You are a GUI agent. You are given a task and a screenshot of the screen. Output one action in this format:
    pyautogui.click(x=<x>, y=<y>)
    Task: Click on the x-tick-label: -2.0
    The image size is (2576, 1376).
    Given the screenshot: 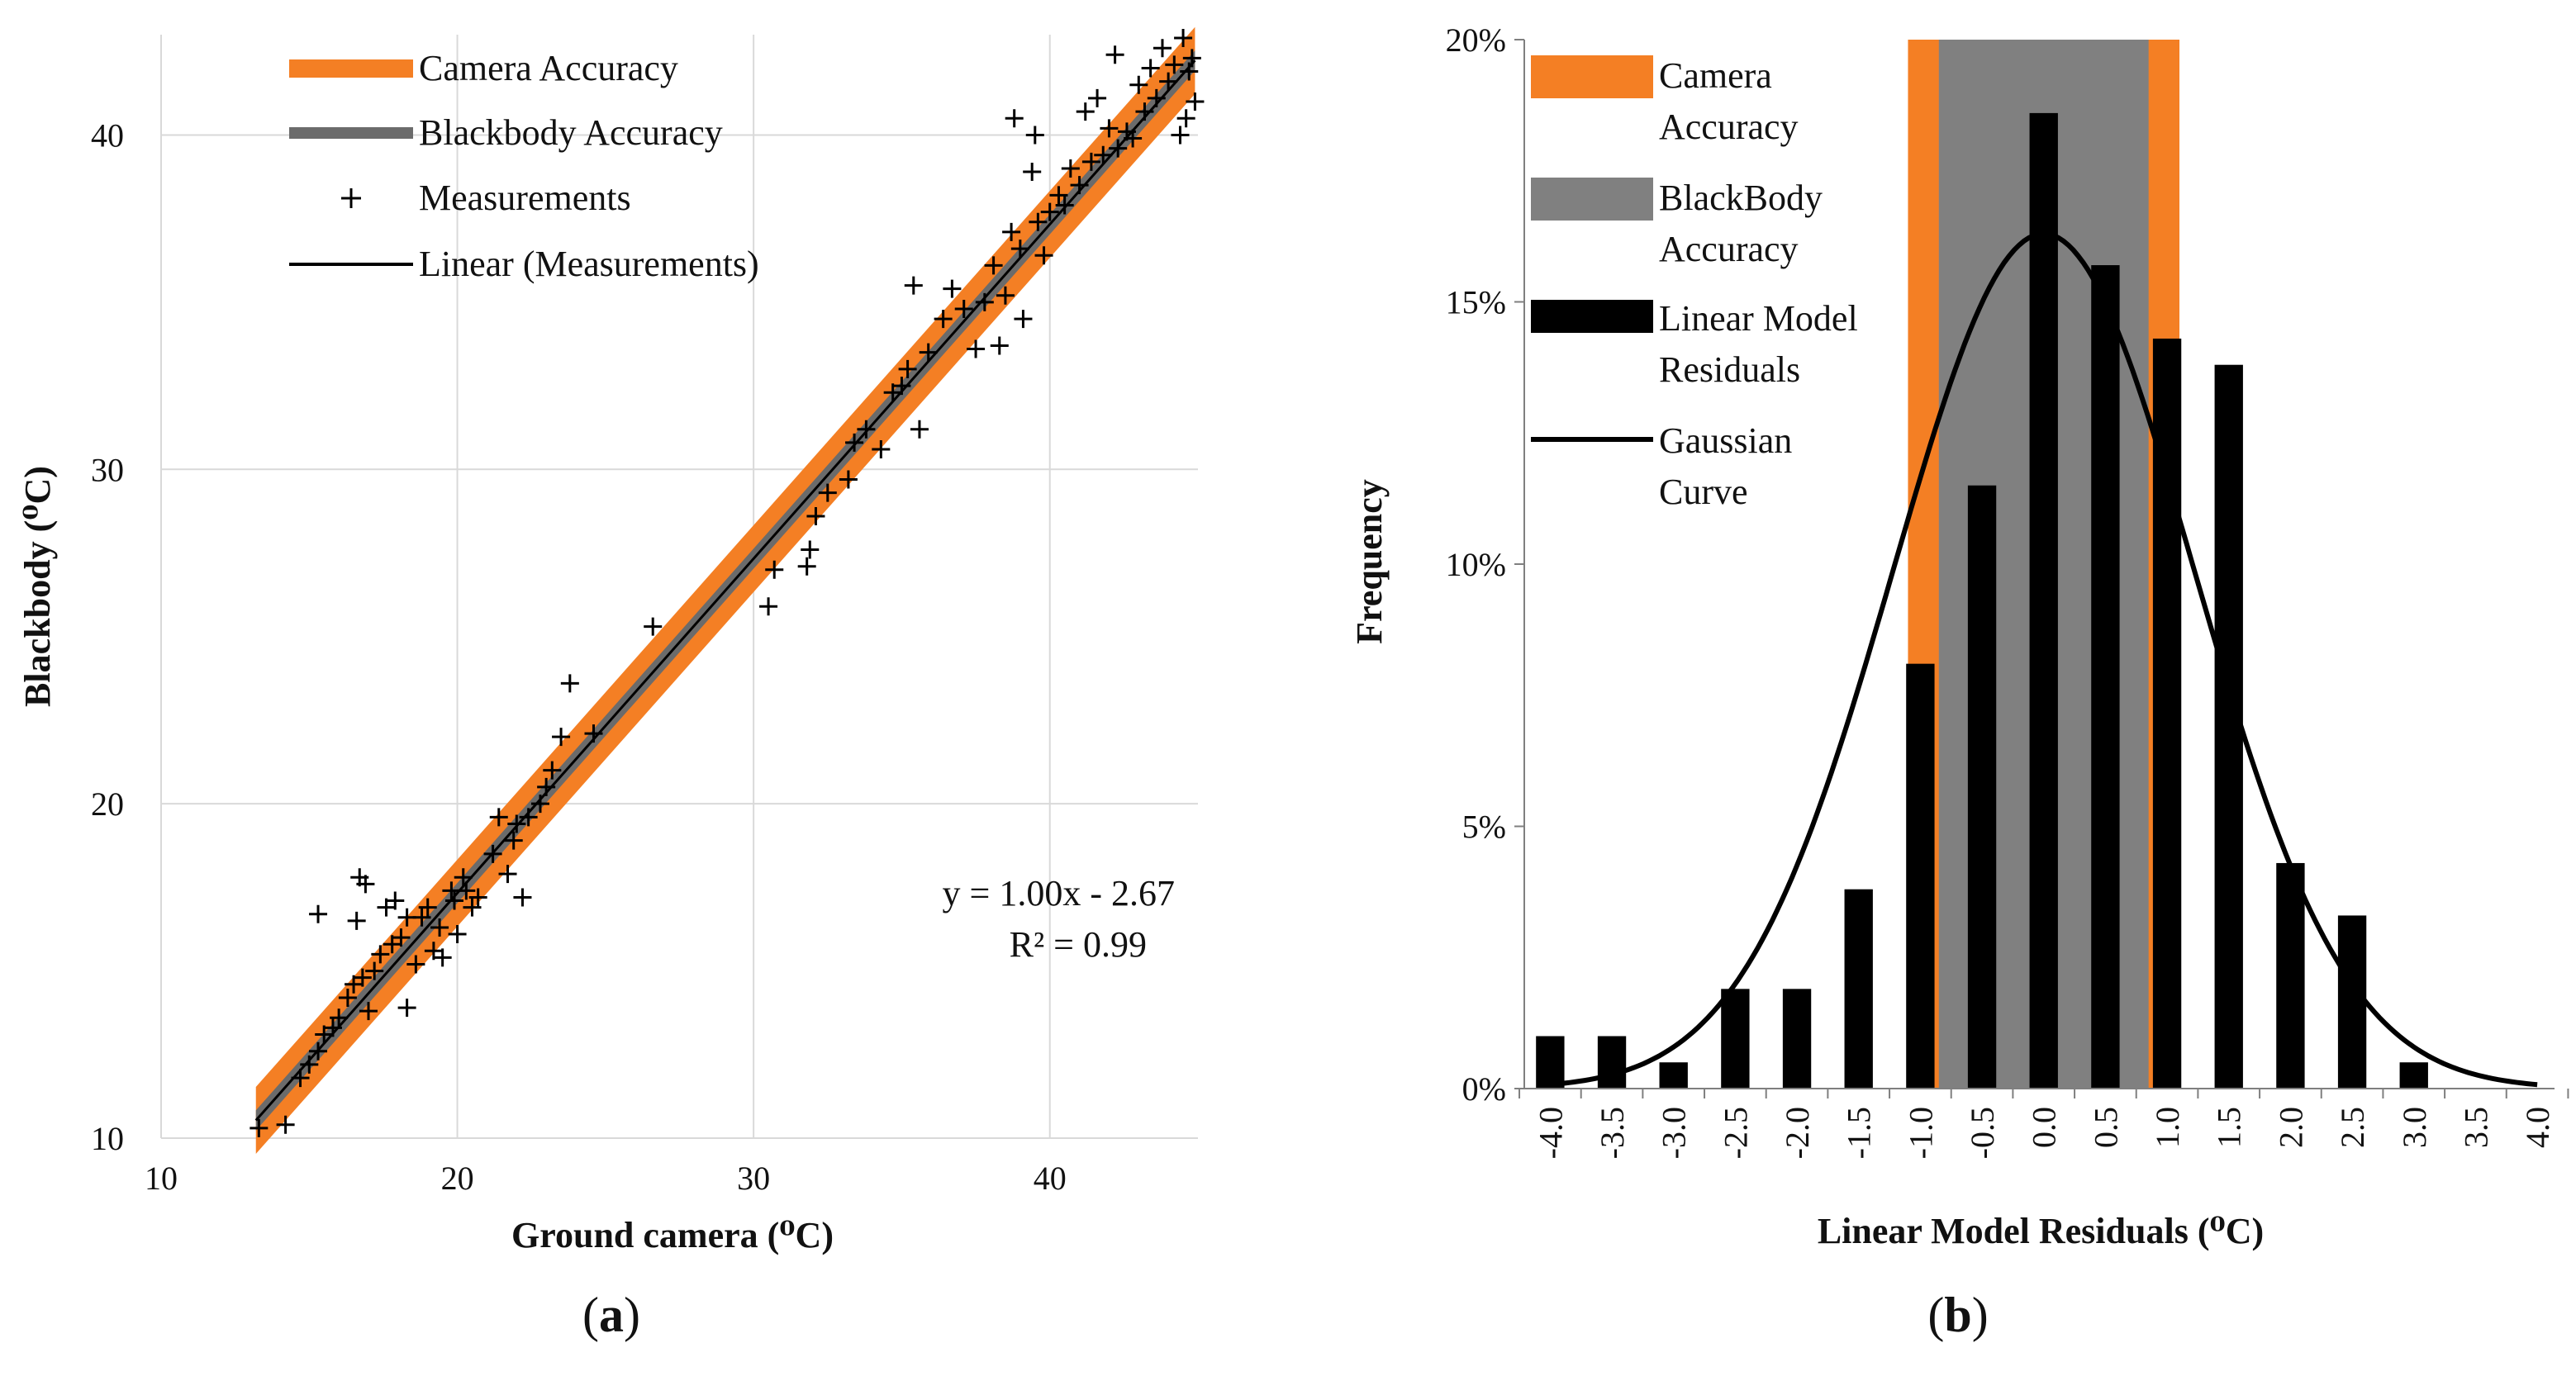 What is the action you would take?
    pyautogui.click(x=1797, y=1133)
    